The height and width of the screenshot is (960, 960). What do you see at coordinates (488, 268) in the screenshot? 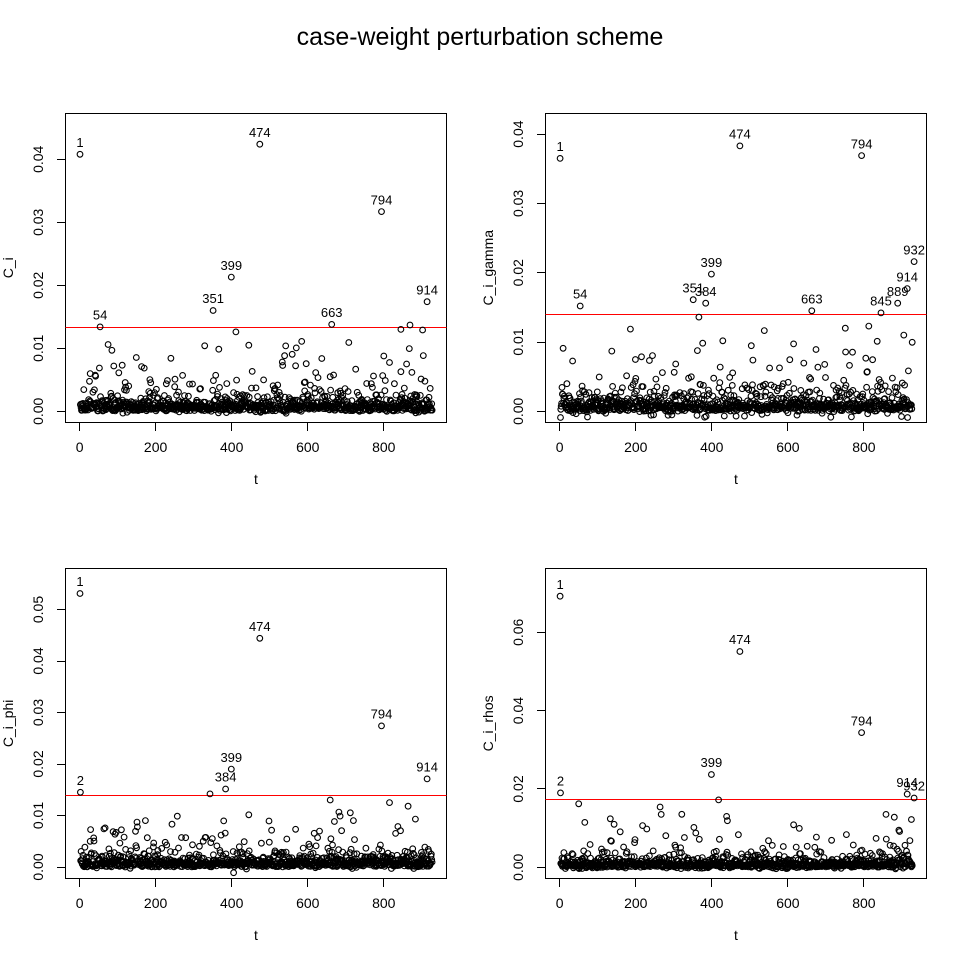
I see `svg-text: C_i_gamma` at bounding box center [488, 268].